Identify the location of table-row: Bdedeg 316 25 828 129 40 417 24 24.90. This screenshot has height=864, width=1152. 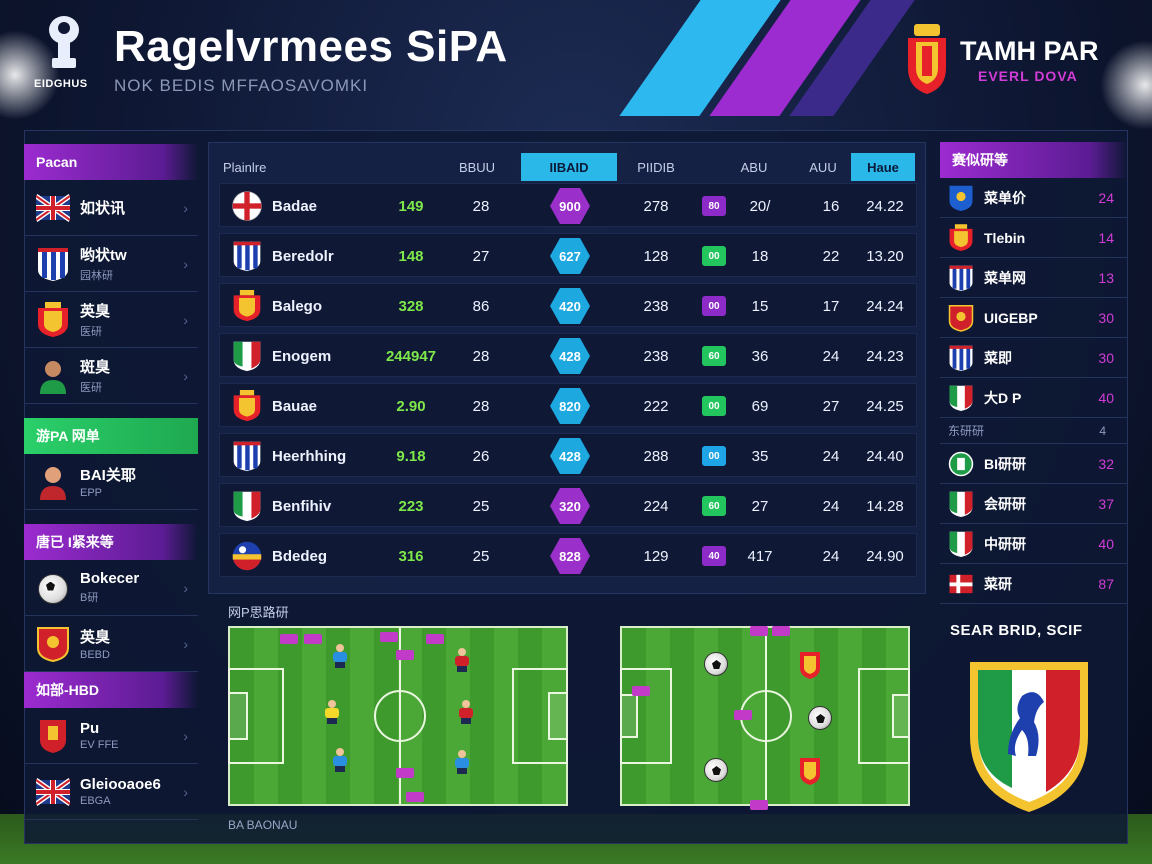
(568, 555).